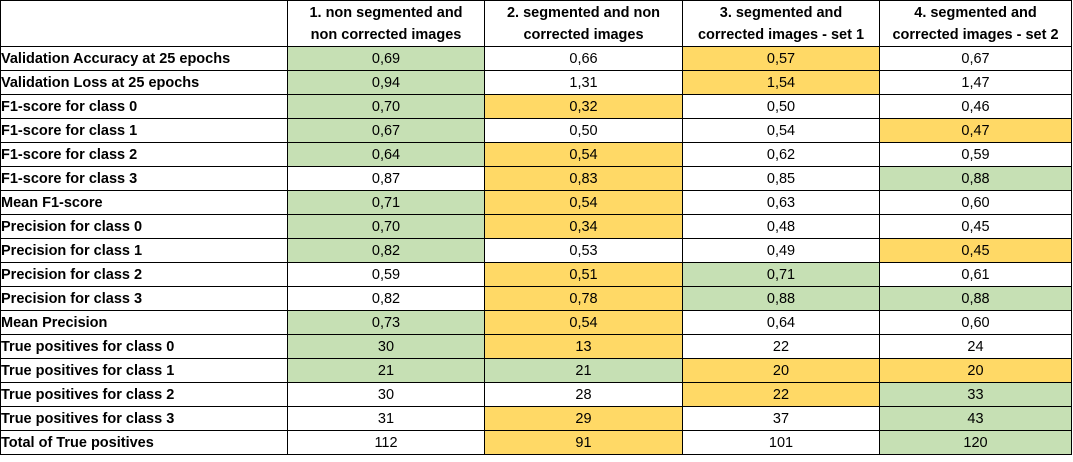  I want to click on value-cell-col-3: 0,54, so click(781, 130).